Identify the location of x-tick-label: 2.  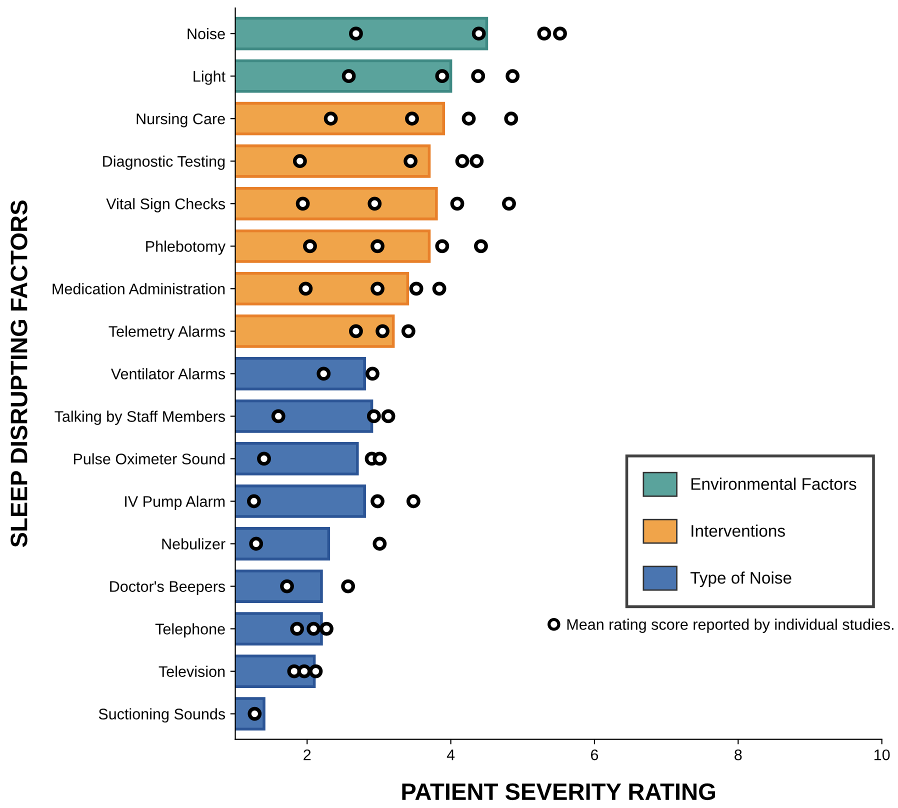
(307, 754).